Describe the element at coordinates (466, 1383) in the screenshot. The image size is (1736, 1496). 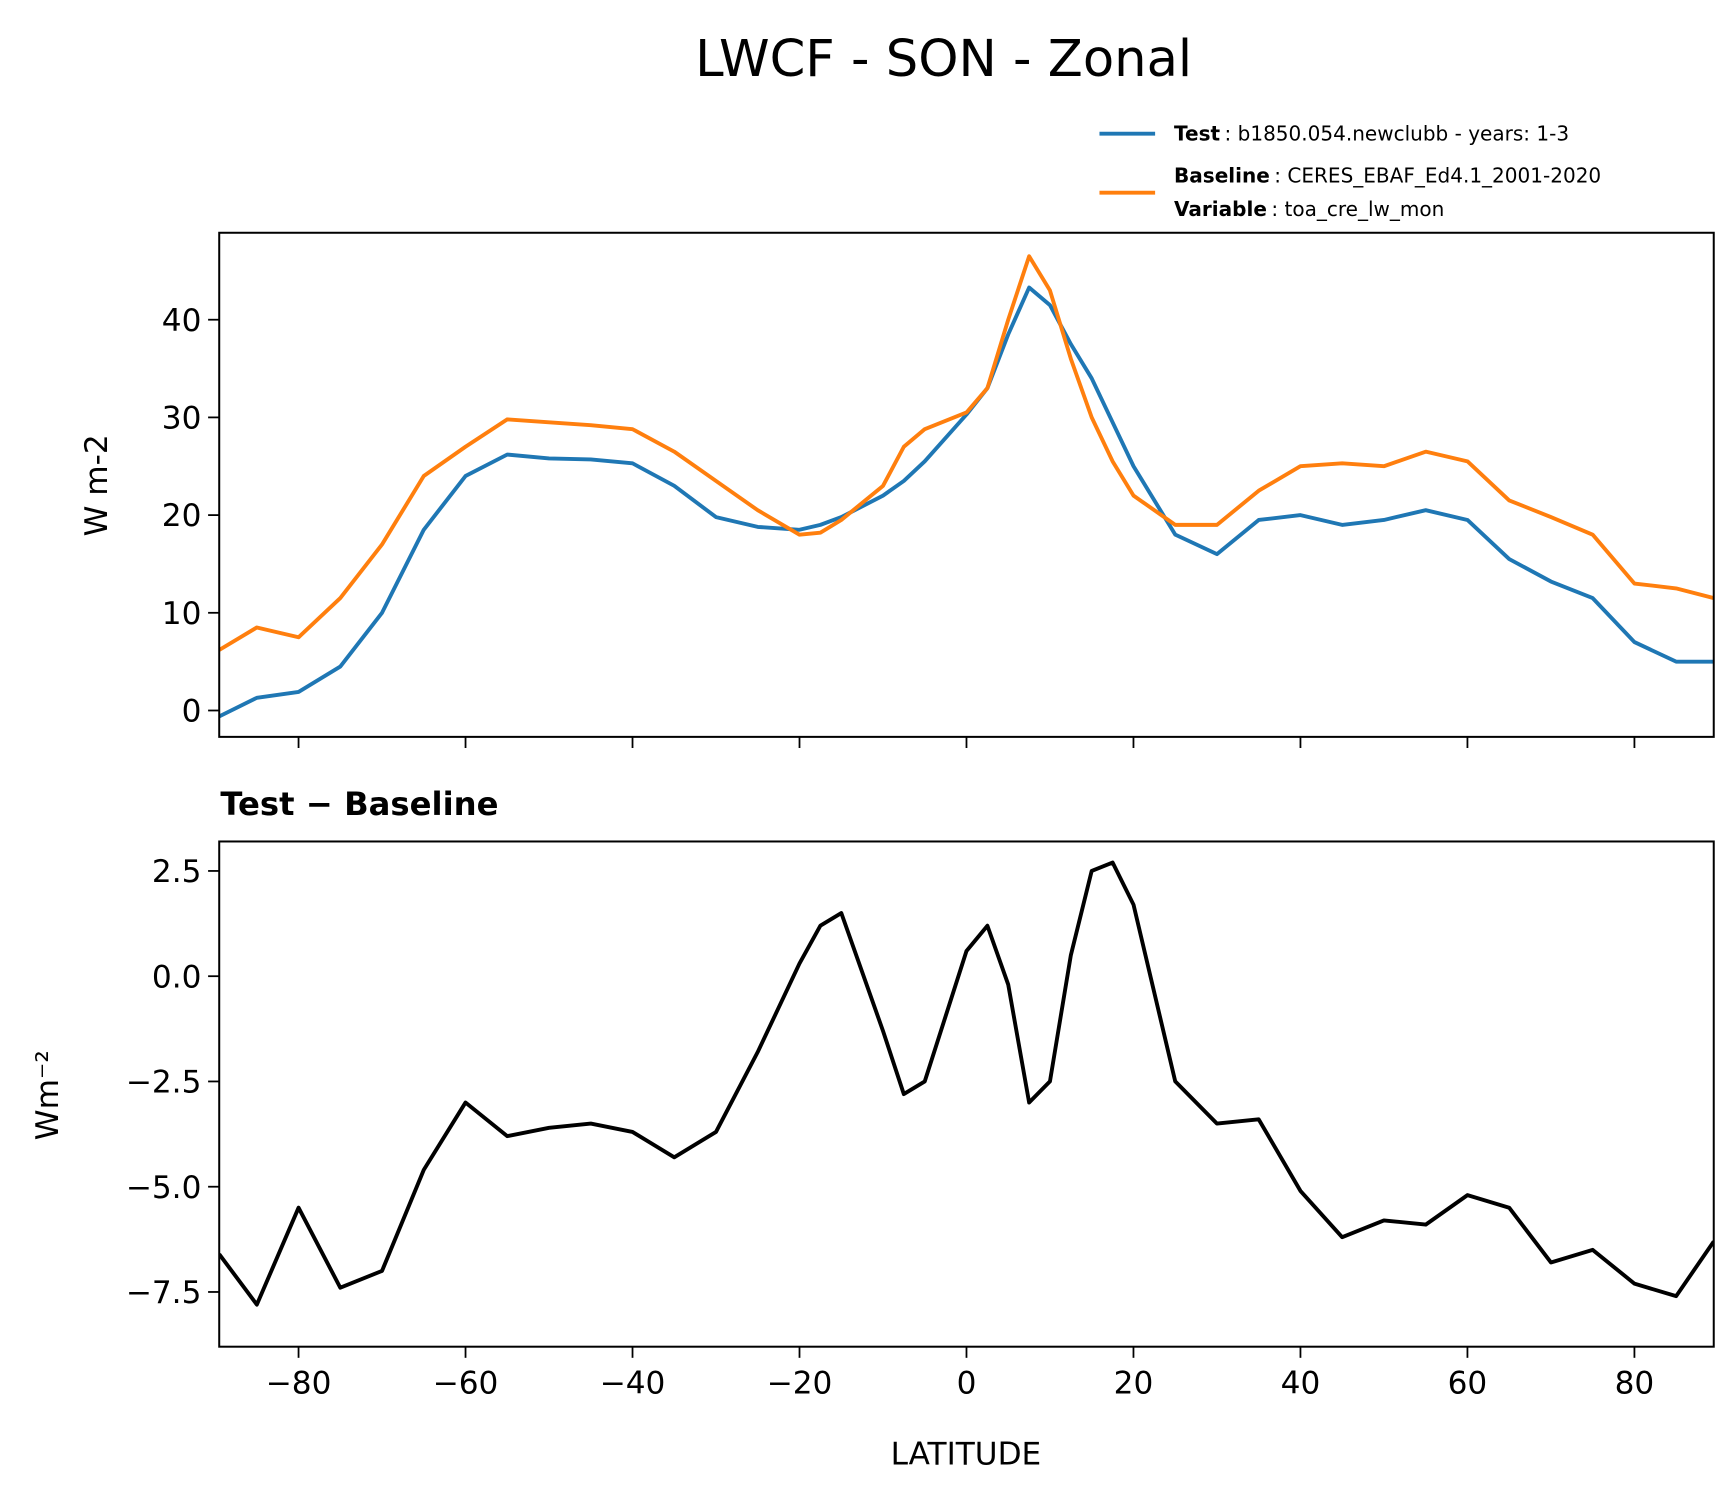
I see `x-tick-label: −60` at that location.